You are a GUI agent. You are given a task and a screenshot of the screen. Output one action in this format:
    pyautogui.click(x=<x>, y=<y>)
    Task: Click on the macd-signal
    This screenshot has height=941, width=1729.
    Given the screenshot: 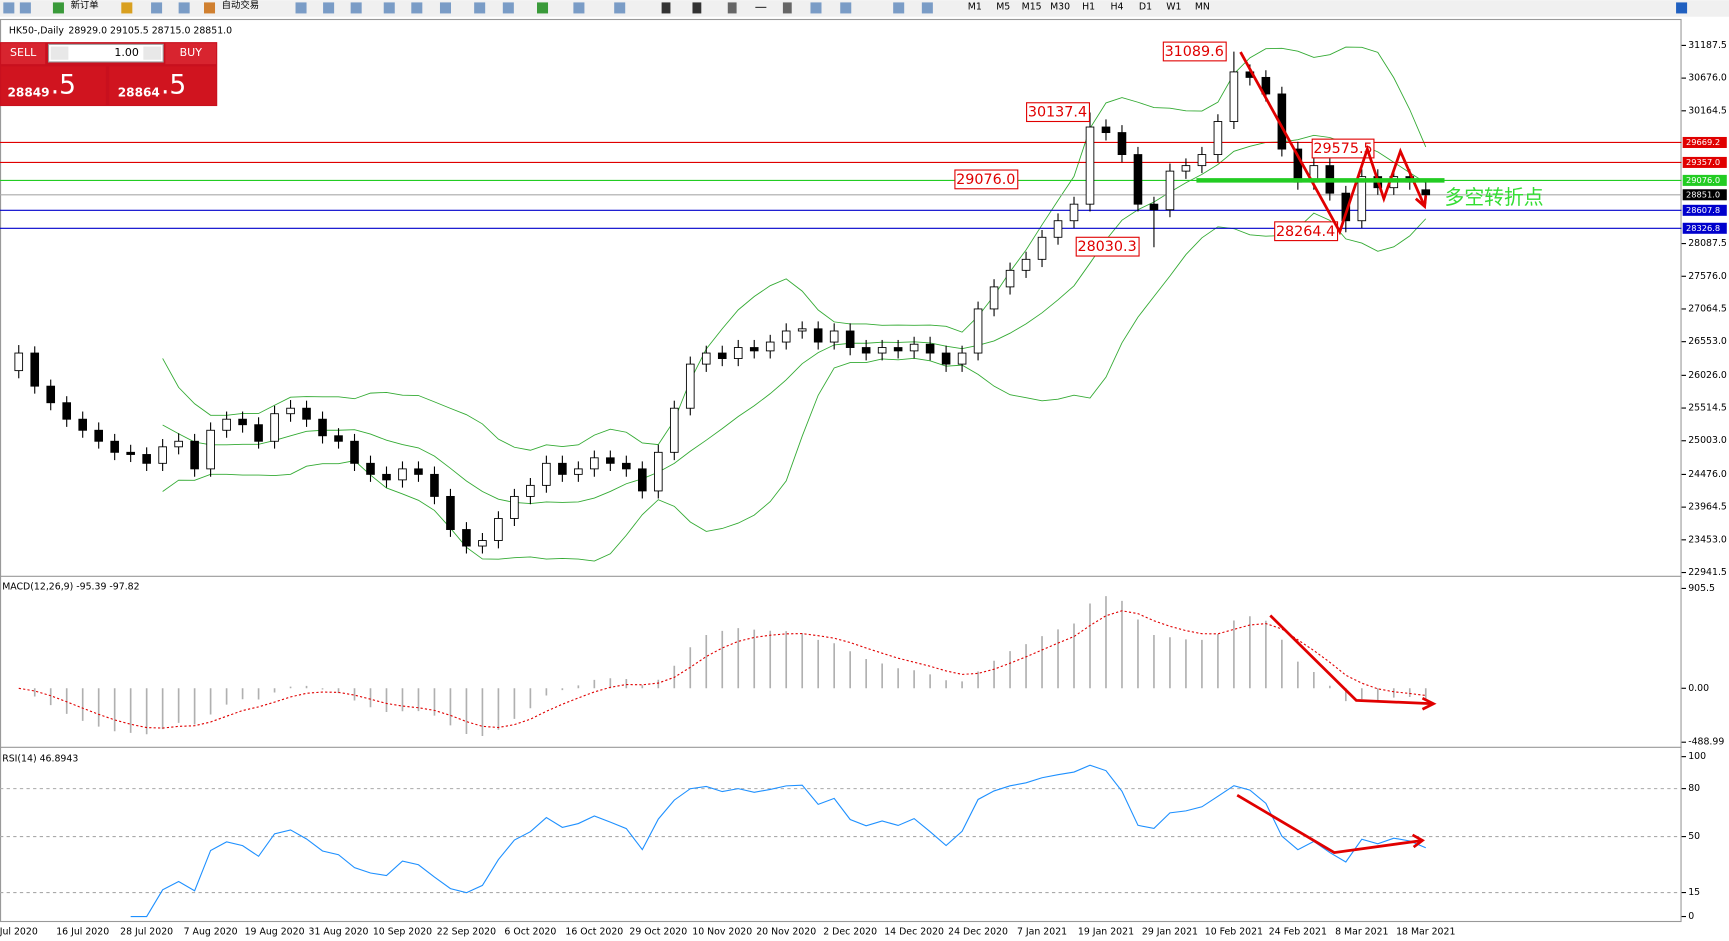 What is the action you would take?
    pyautogui.click(x=722, y=669)
    